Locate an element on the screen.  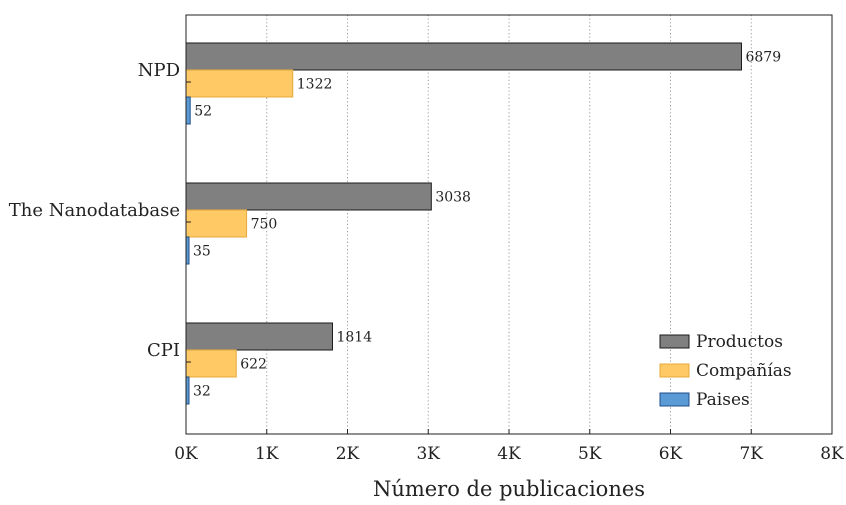
x-tick-label: 8K is located at coordinates (832, 454).